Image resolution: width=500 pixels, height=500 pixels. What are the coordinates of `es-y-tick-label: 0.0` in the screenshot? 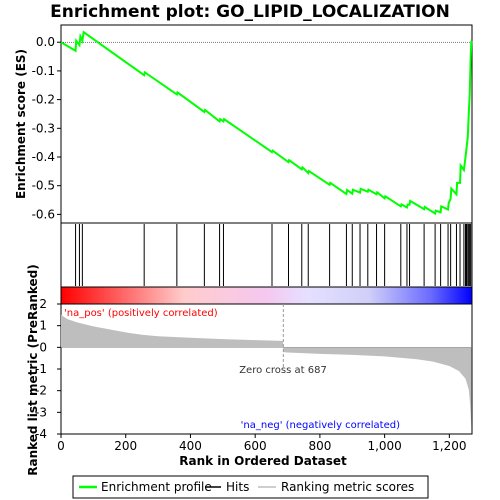 It's located at (45, 42).